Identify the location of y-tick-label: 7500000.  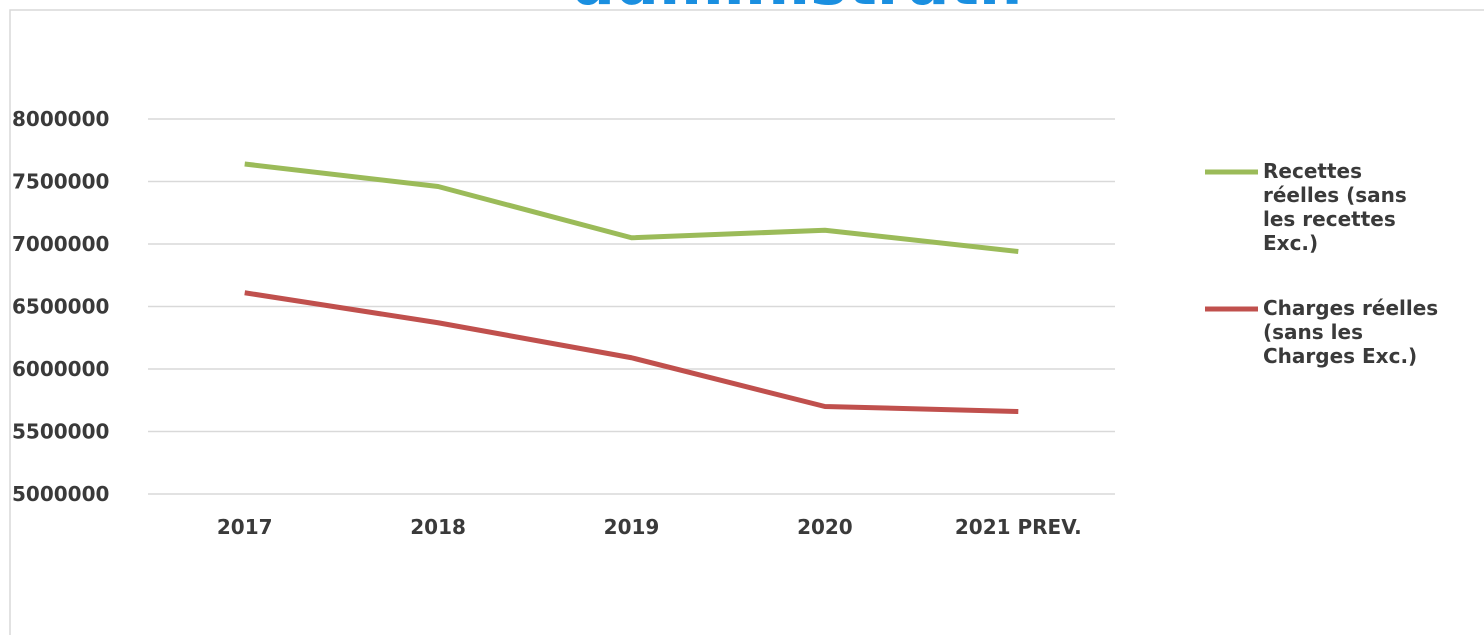
(60, 182).